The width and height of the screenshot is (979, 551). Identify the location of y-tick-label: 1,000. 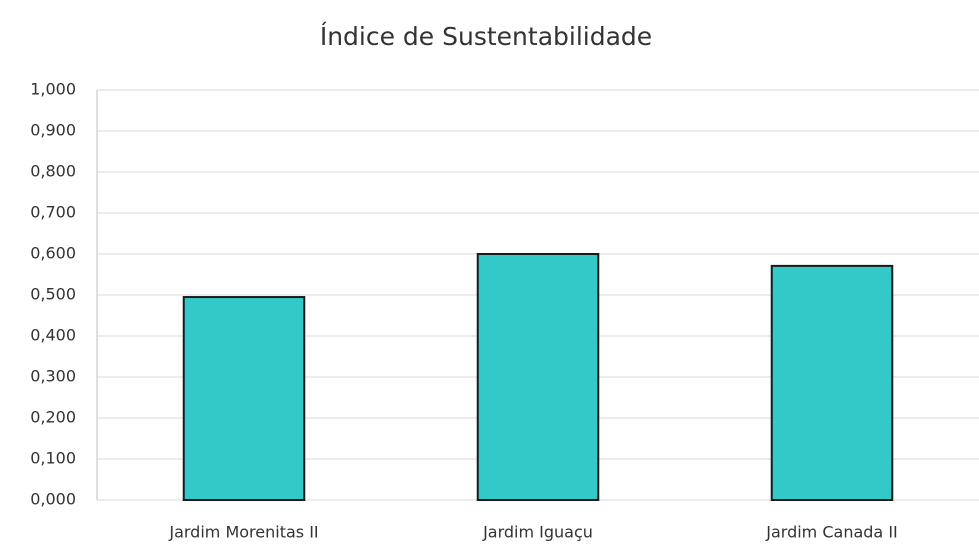
(53, 89).